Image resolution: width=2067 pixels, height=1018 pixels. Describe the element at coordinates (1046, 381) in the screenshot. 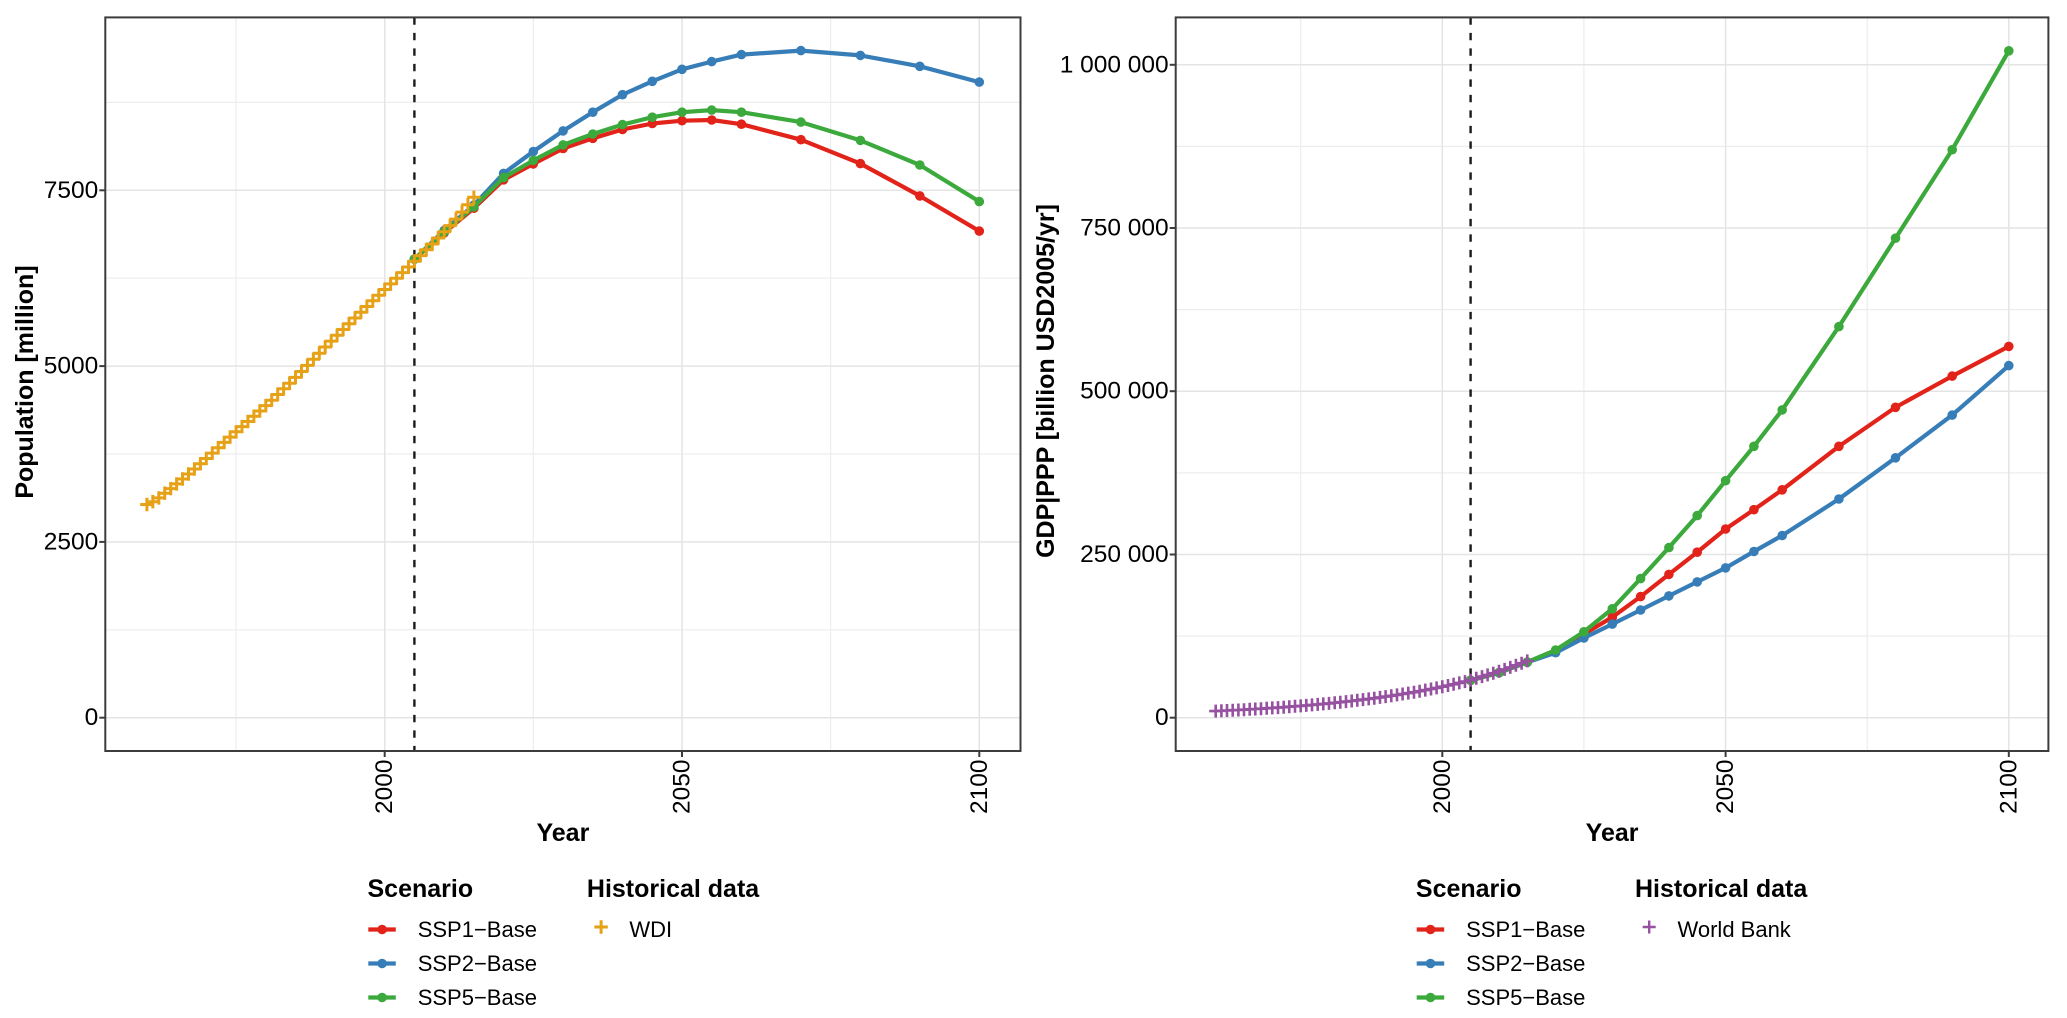

I see `svg-text: GDP|PPP [billion USD2005/yr]` at that location.